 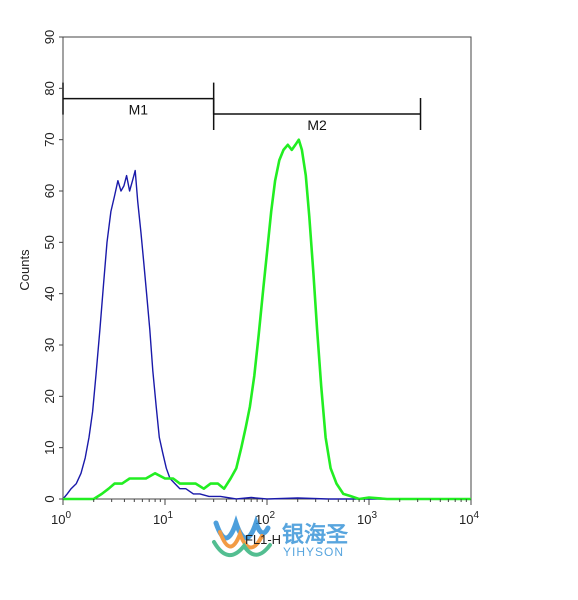 I want to click on brand-watermark-logo: 银海圣 YIHYSON, so click(x=280, y=537).